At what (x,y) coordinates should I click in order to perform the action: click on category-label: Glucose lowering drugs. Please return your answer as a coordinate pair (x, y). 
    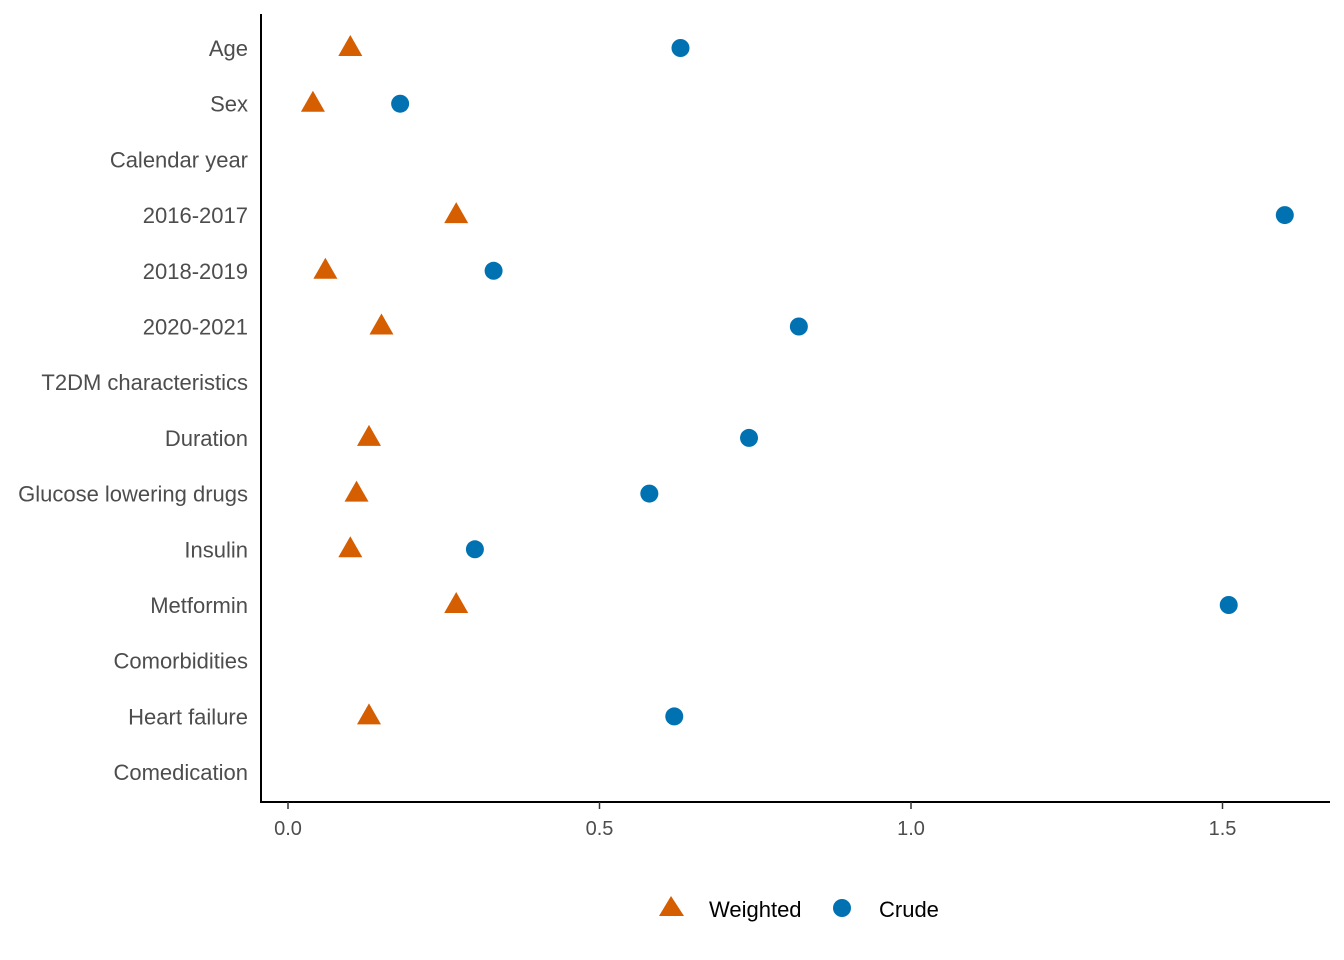
    Looking at the image, I should click on (133, 494).